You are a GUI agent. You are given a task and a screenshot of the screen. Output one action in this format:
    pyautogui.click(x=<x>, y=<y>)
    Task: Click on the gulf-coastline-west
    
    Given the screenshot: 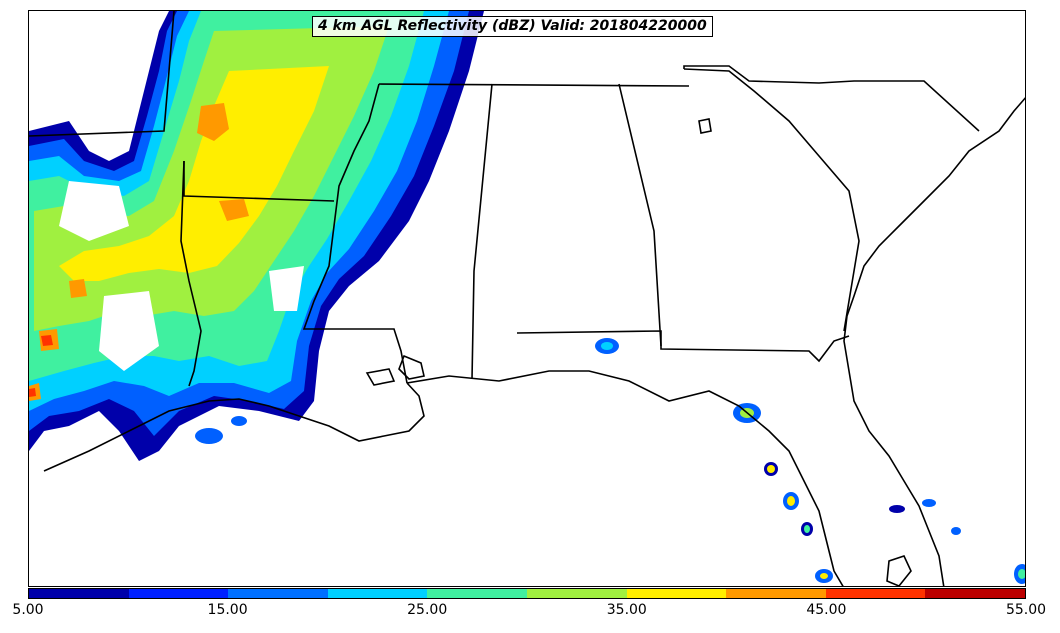 What is the action you would take?
    pyautogui.click(x=234, y=427)
    